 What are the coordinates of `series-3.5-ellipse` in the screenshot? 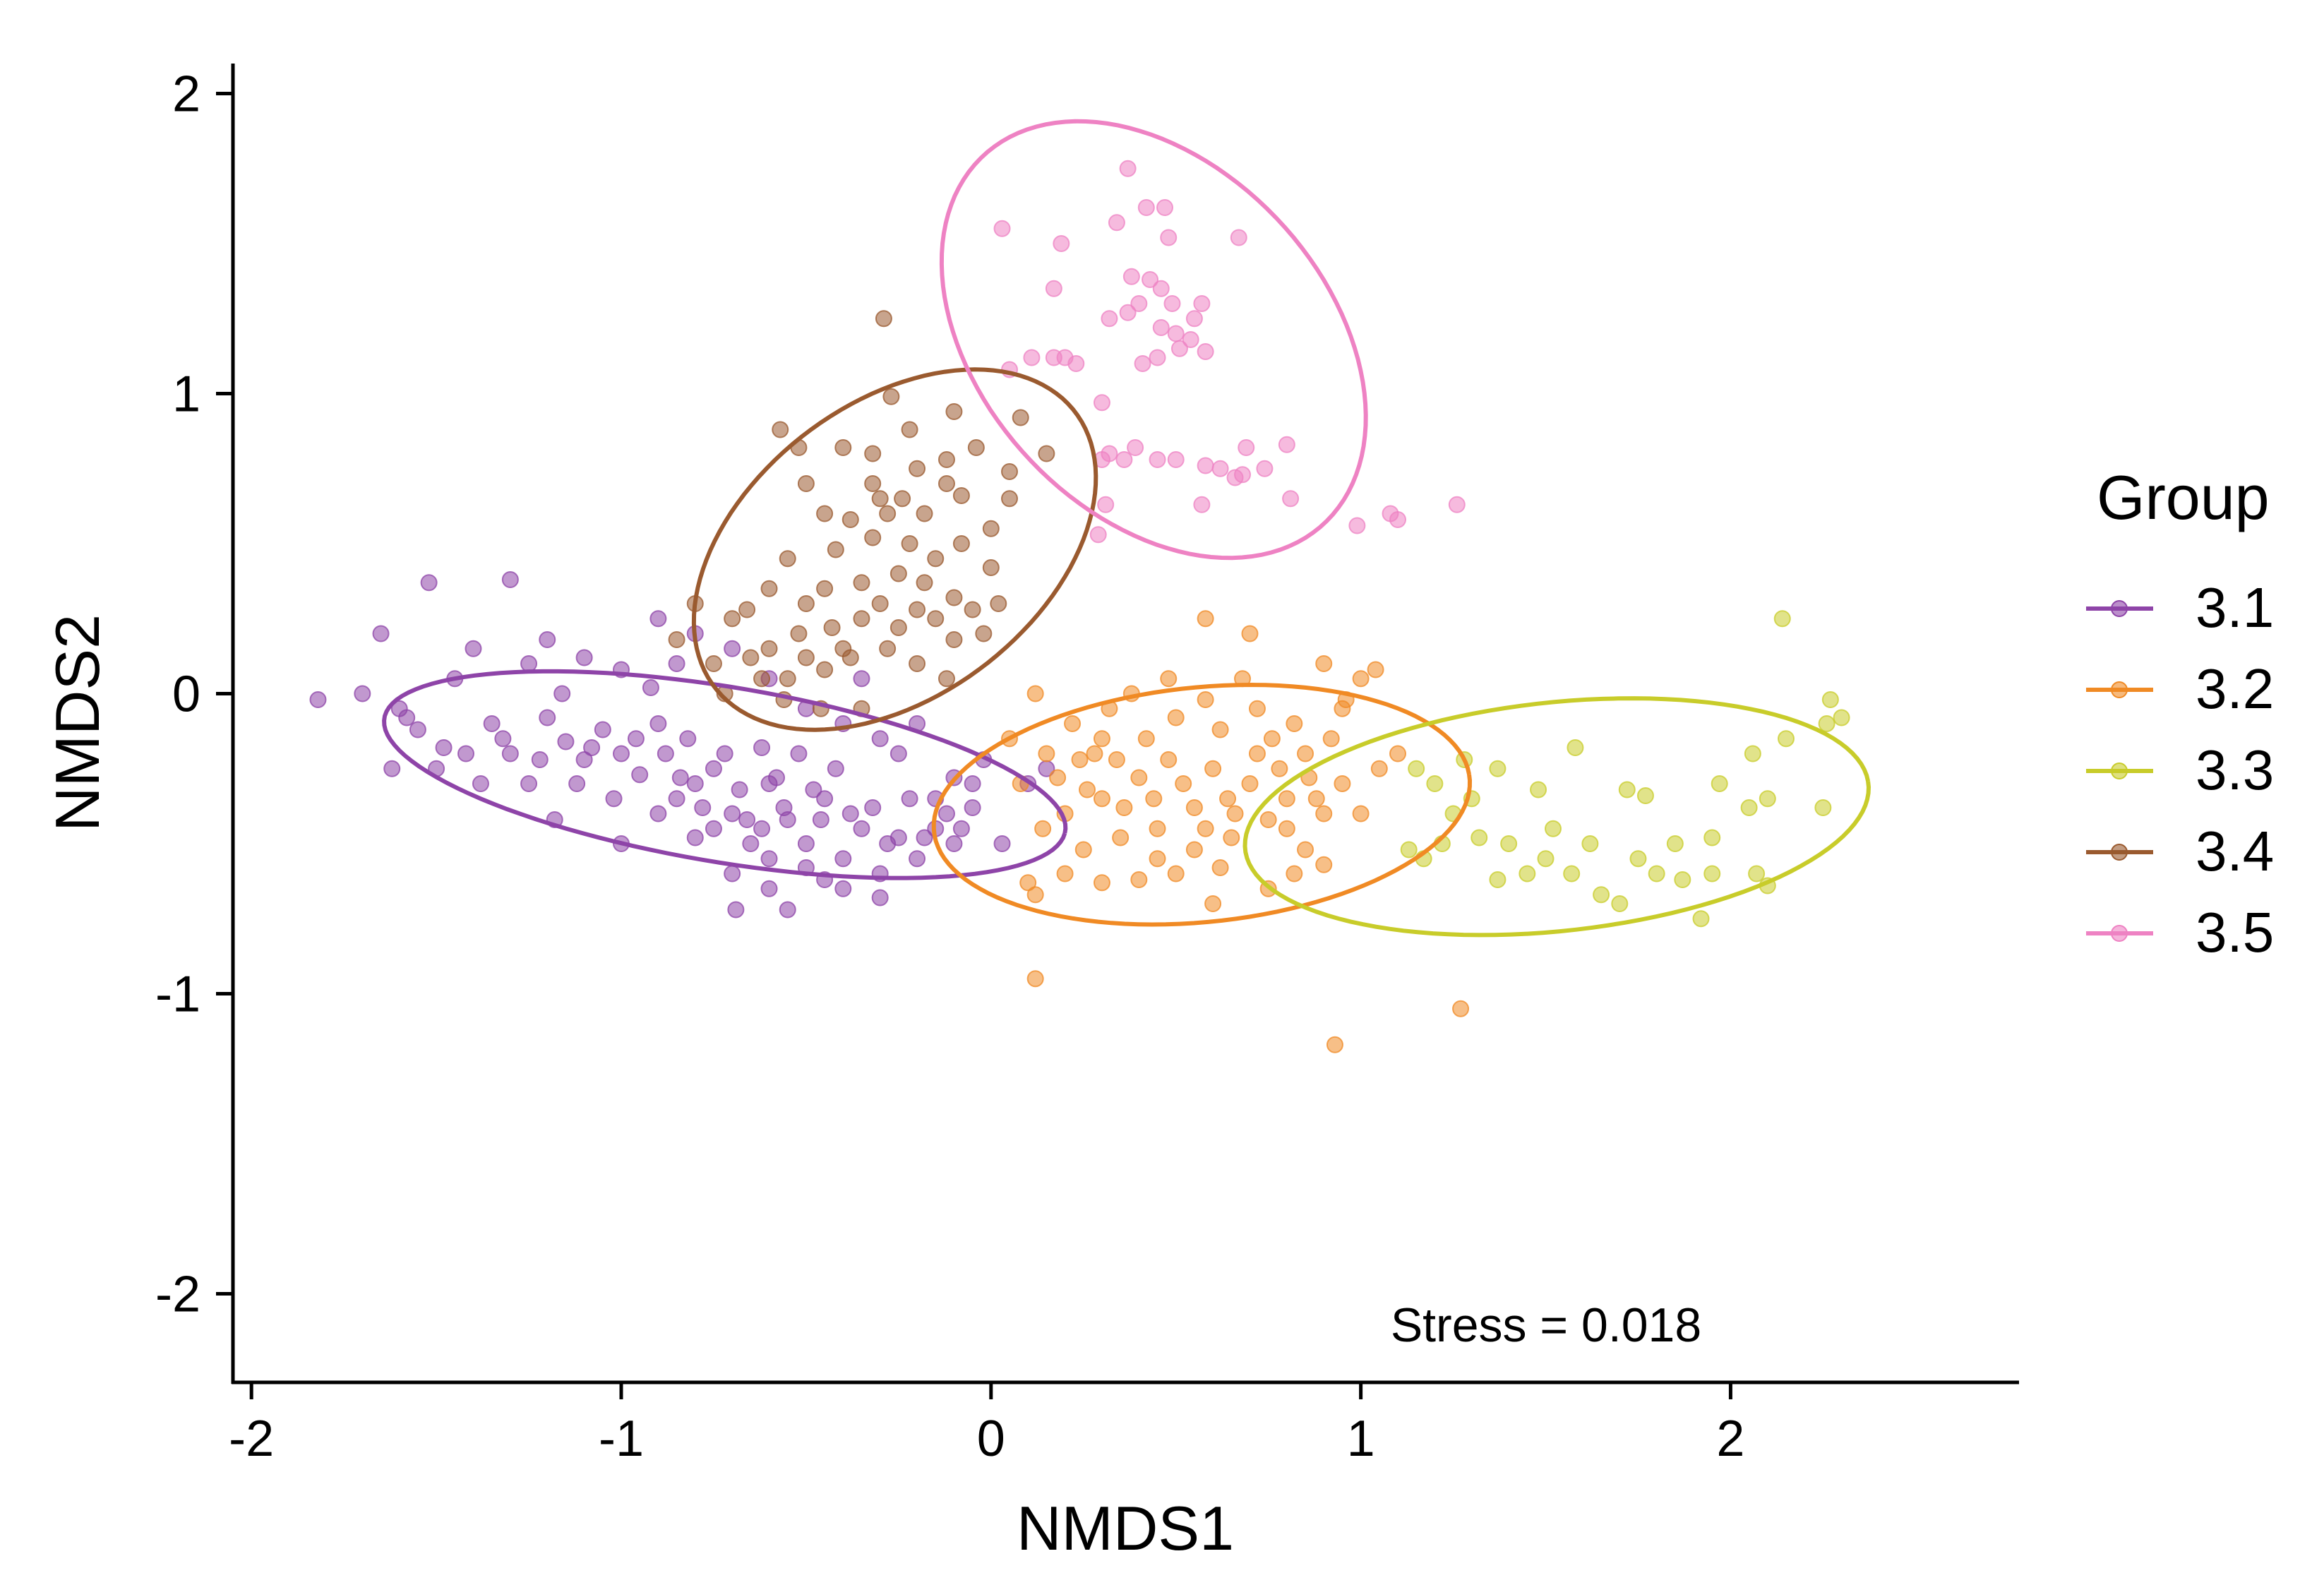 It's located at (1153, 340).